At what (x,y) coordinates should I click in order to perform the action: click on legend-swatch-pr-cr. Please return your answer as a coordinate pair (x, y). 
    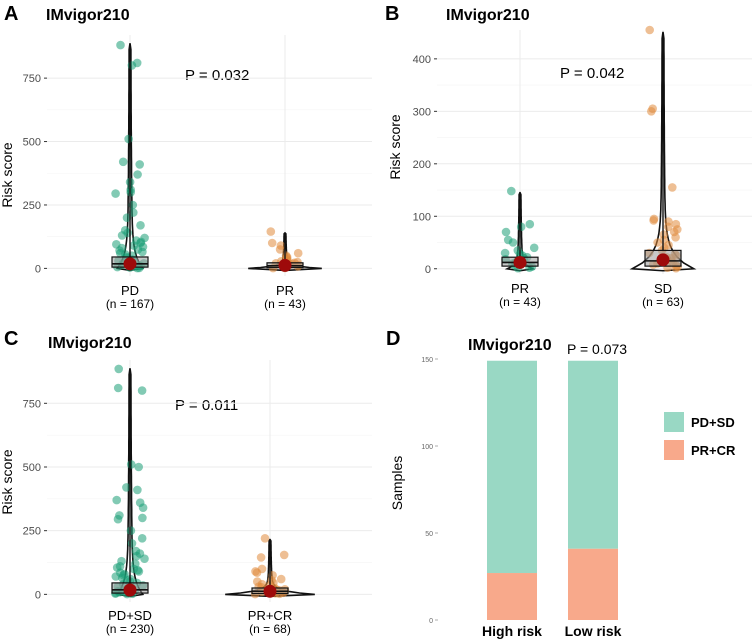
    Looking at the image, I should click on (674, 450).